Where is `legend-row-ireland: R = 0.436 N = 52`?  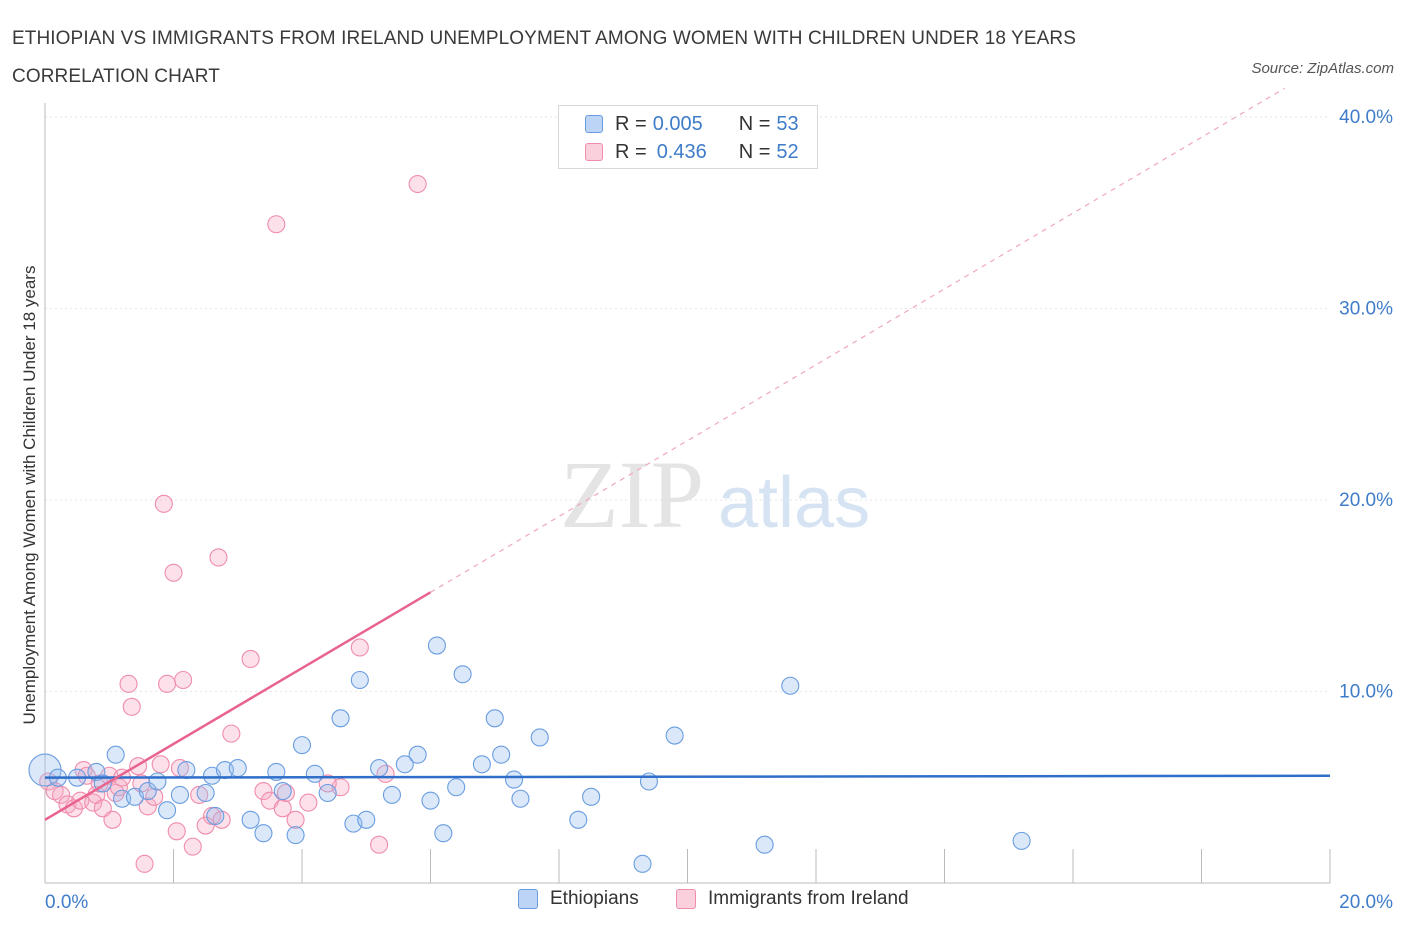
legend-row-ireland: R = 0.436 N = 52 is located at coordinates (692, 152).